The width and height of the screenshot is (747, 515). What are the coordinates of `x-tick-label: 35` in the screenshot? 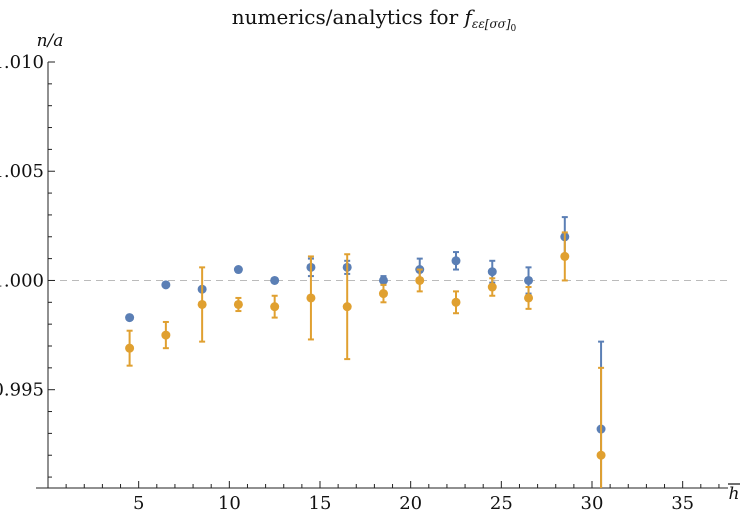 It's located at (682, 503).